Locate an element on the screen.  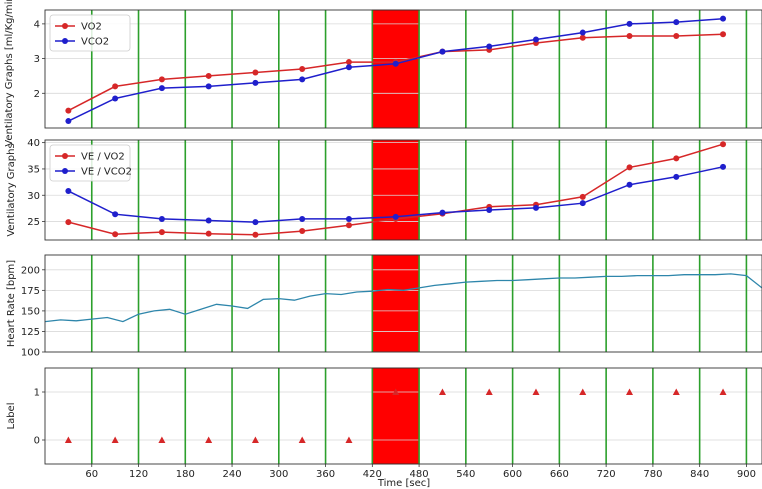
y-tick-label: 40 is located at coordinates (33, 143).